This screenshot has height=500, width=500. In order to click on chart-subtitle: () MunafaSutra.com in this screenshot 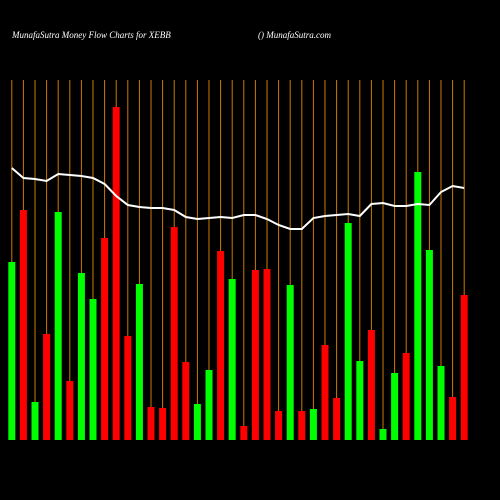, I will do `click(294, 35)`.